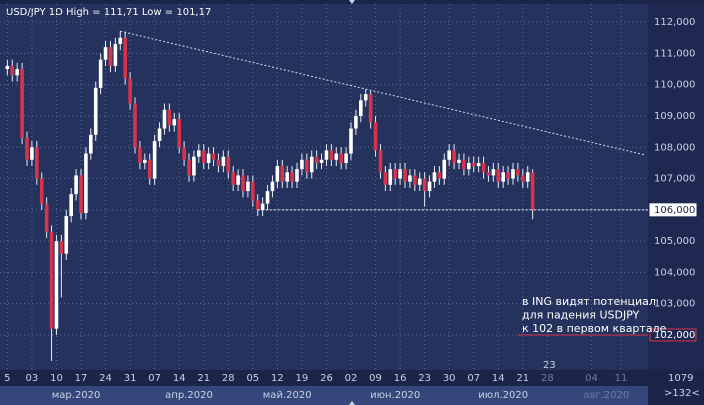 The height and width of the screenshot is (405, 704). What do you see at coordinates (449, 378) in the screenshot?
I see `x-tick-label: 30` at bounding box center [449, 378].